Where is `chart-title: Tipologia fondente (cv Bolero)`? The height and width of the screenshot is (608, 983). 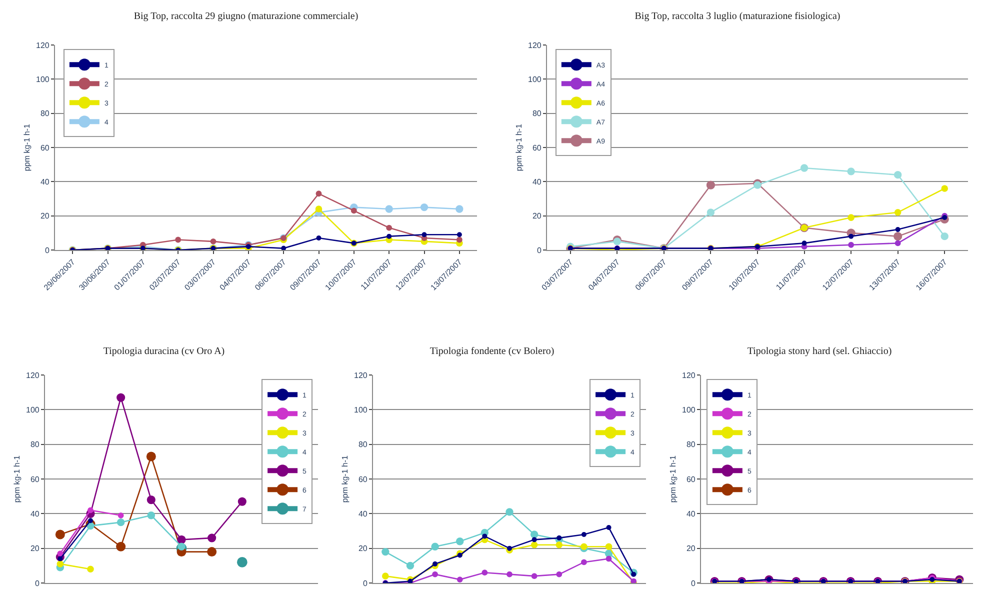
chart-title: Tipologia fondente (cv Bolero) is located at coordinates (492, 351).